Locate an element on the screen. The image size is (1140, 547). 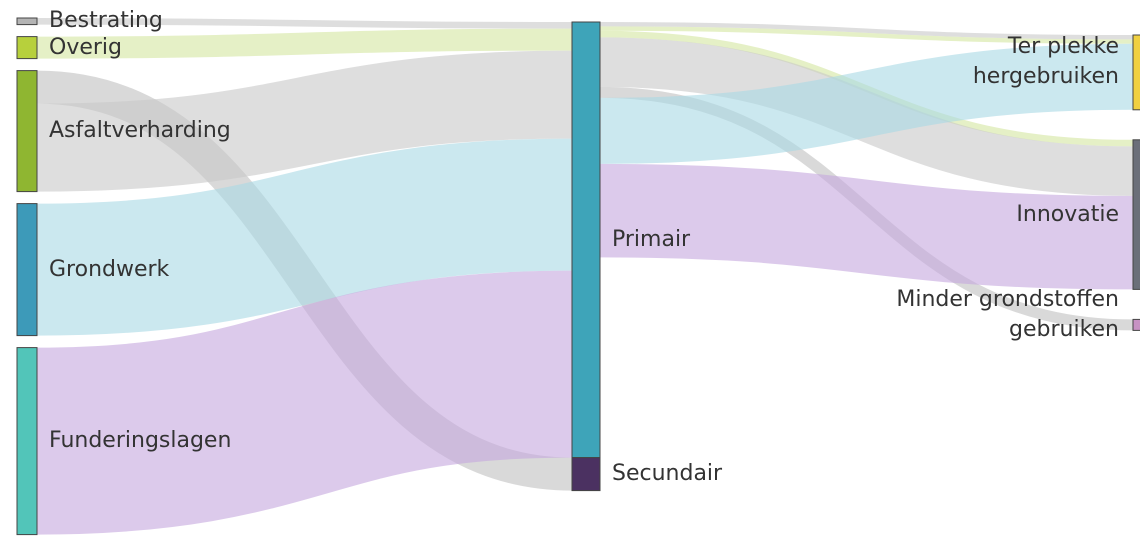
node-label: Funderingslagen is located at coordinates (140, 441).